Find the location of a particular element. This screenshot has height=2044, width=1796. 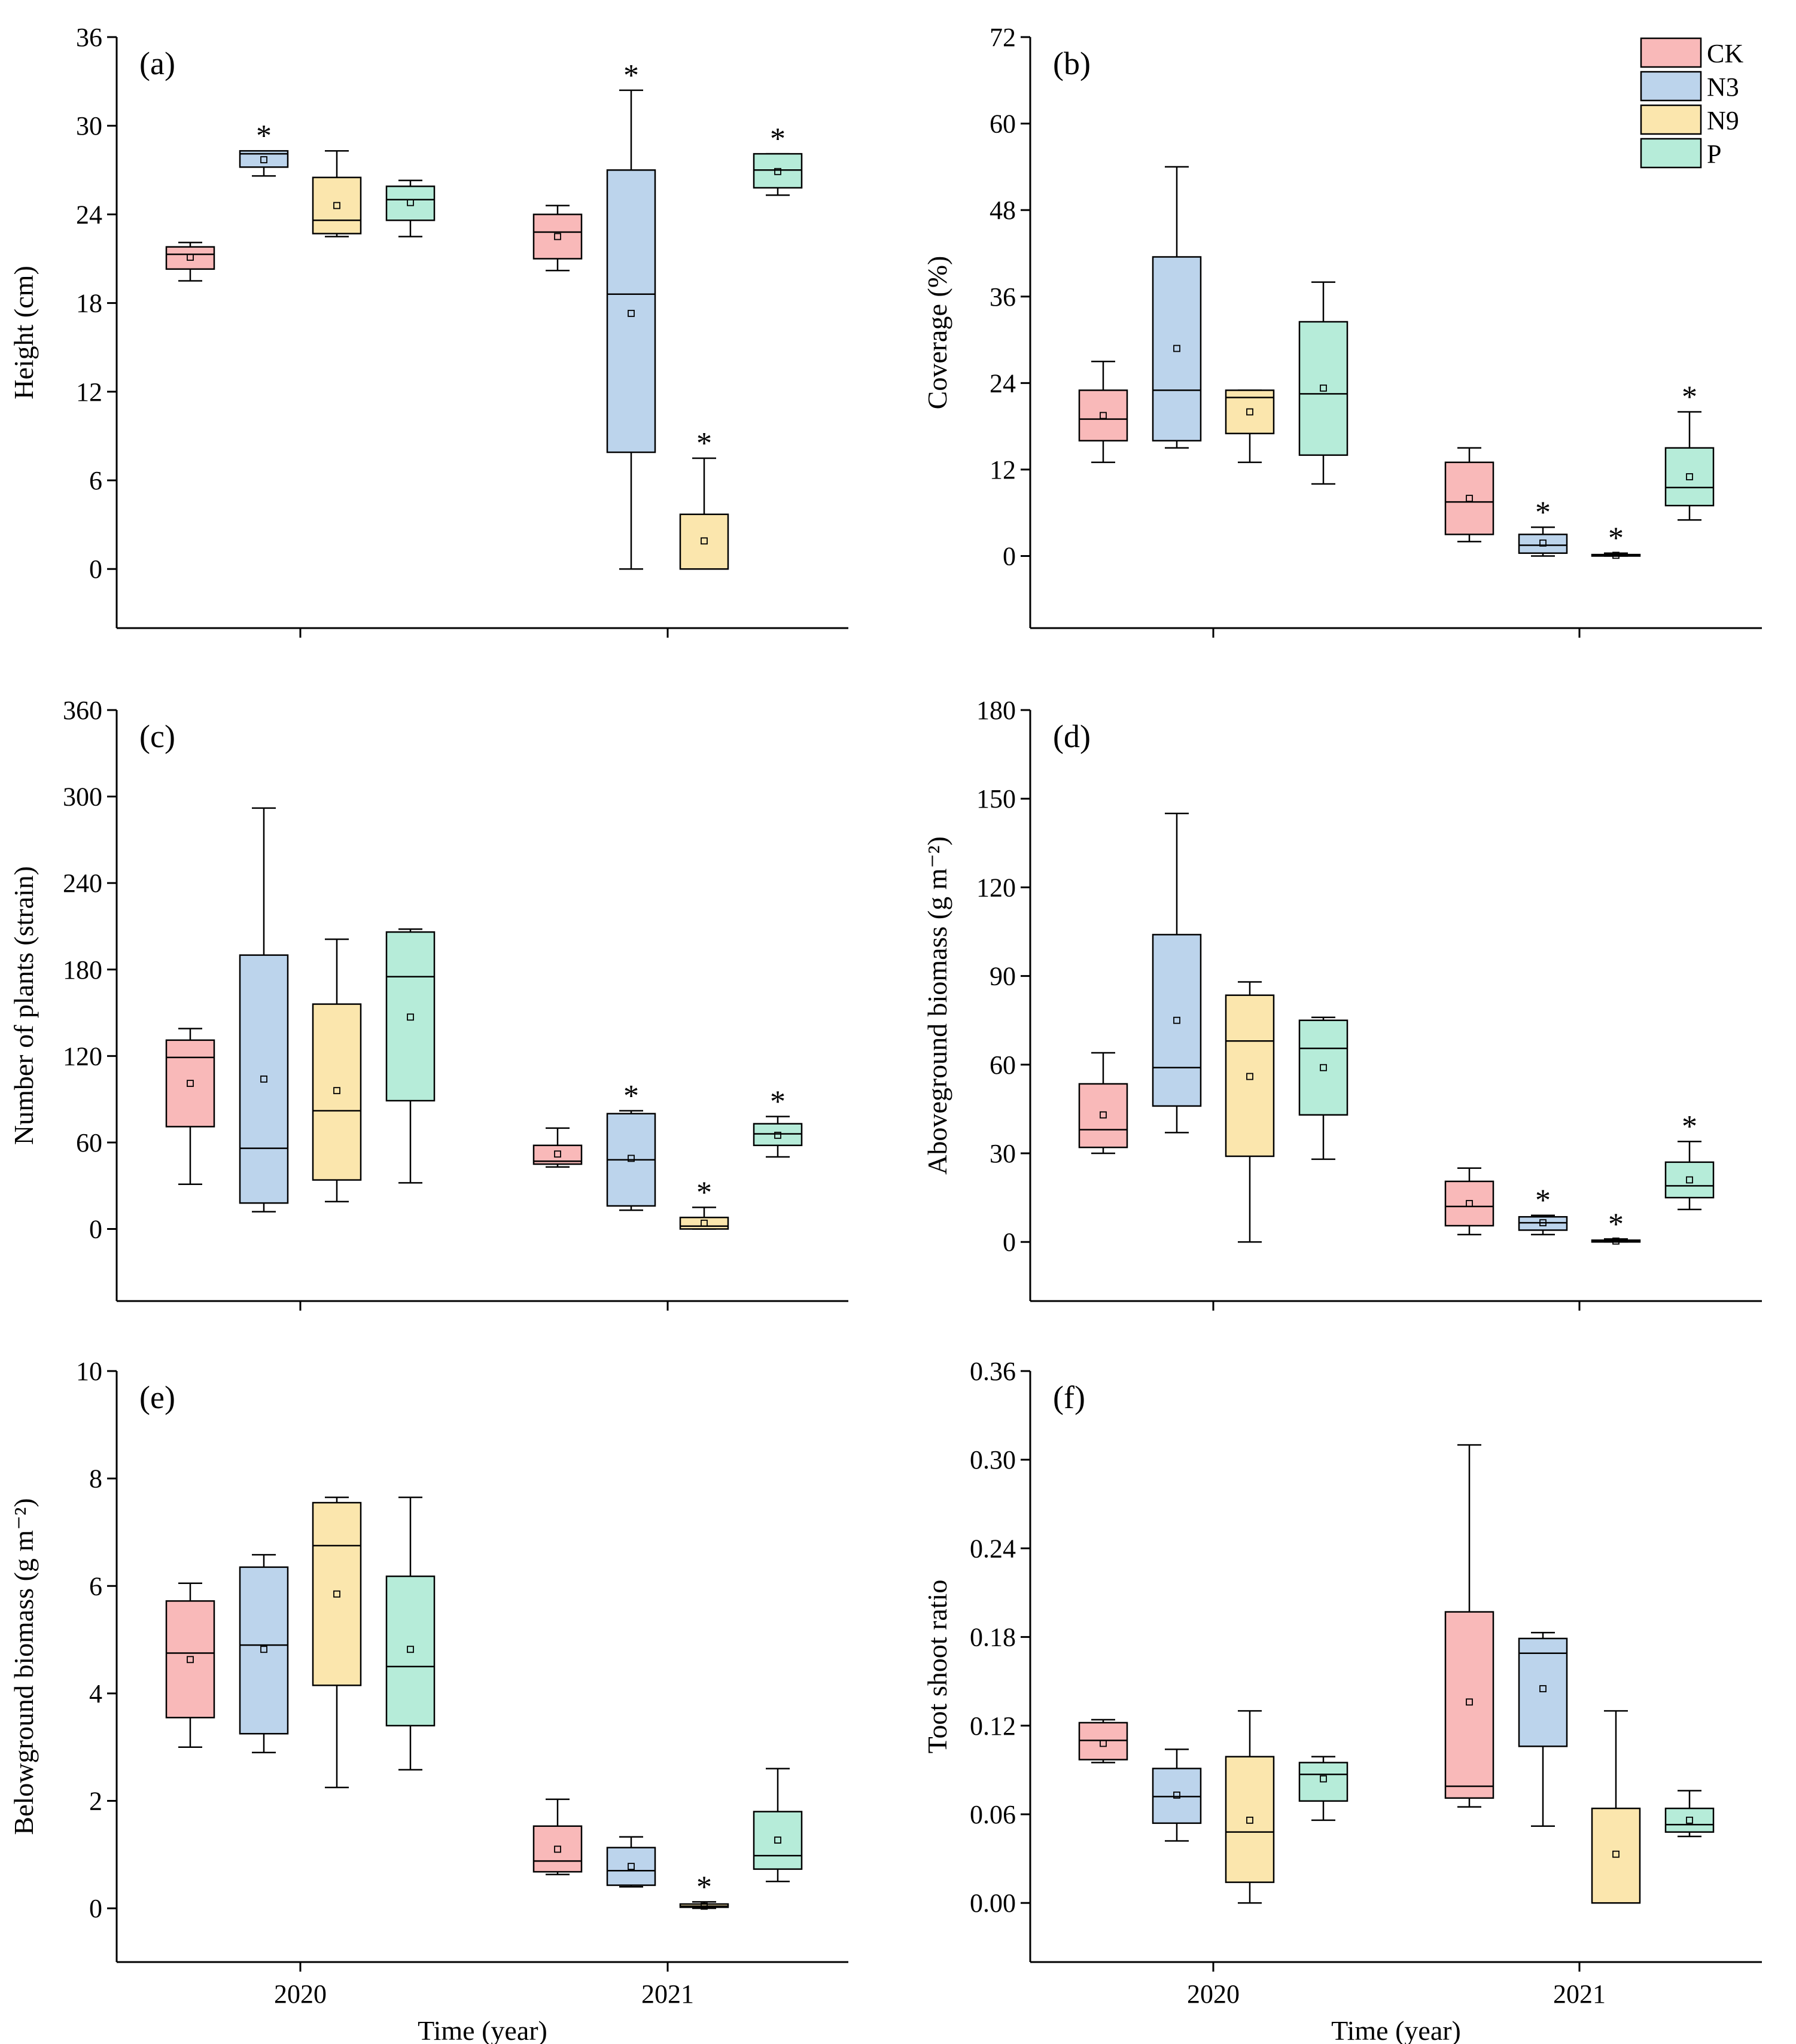

box-P-2021 is located at coordinates (1690, 1814).